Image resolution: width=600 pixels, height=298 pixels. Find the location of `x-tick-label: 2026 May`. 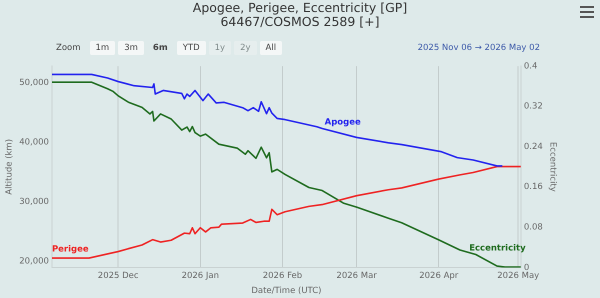

x-tick-label: 2026 May is located at coordinates (518, 275).